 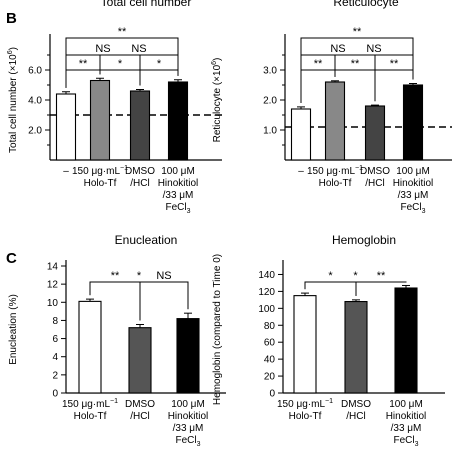 I want to click on chart-title: Total cell number, so click(x=146, y=4).